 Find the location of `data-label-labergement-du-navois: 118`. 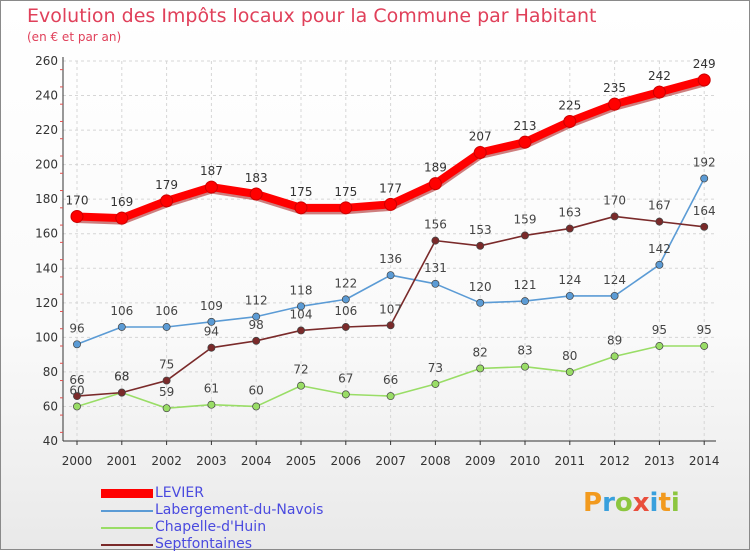

data-label-labergement-du-navois: 118 is located at coordinates (301, 290).